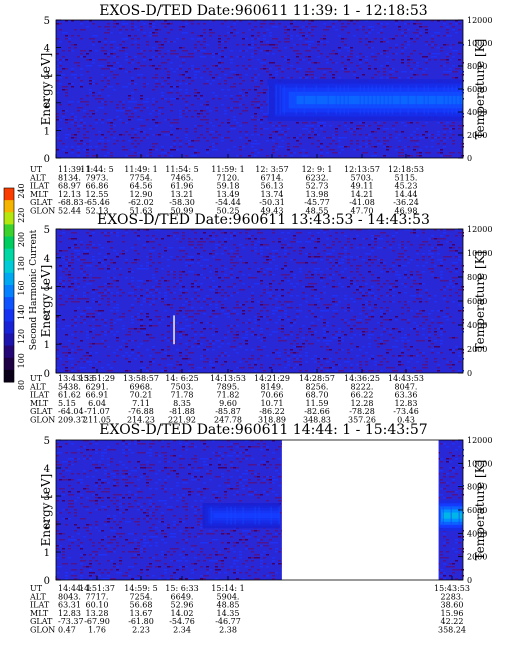  I want to click on ephemeris-cell: 13.28, so click(97, 613).